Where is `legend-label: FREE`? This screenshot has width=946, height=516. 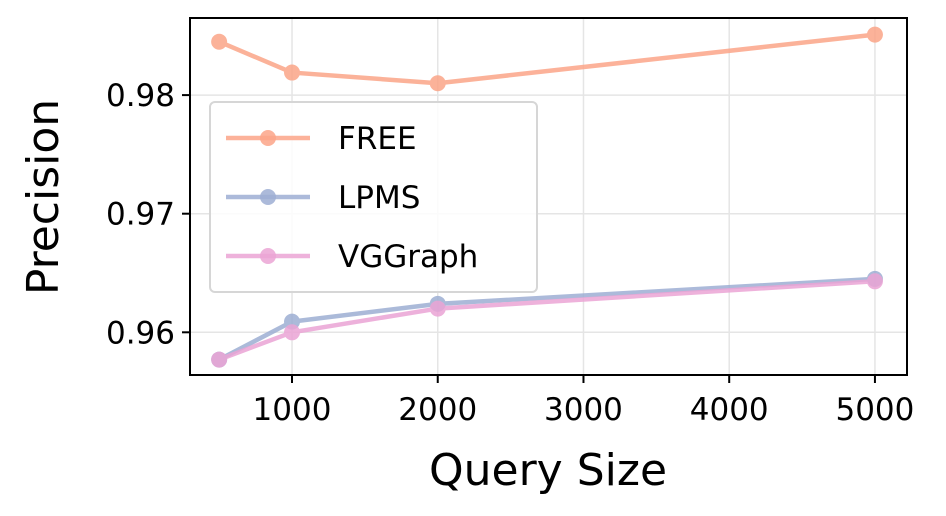 legend-label: FREE is located at coordinates (377, 139).